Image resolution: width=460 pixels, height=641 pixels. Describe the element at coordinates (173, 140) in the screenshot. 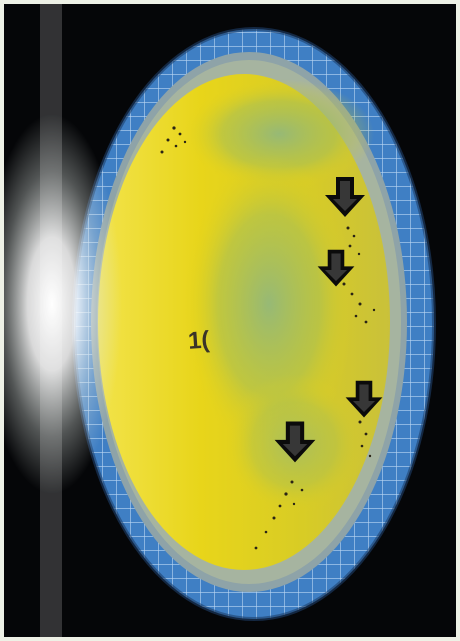

I see `colony-cluster-top` at that location.